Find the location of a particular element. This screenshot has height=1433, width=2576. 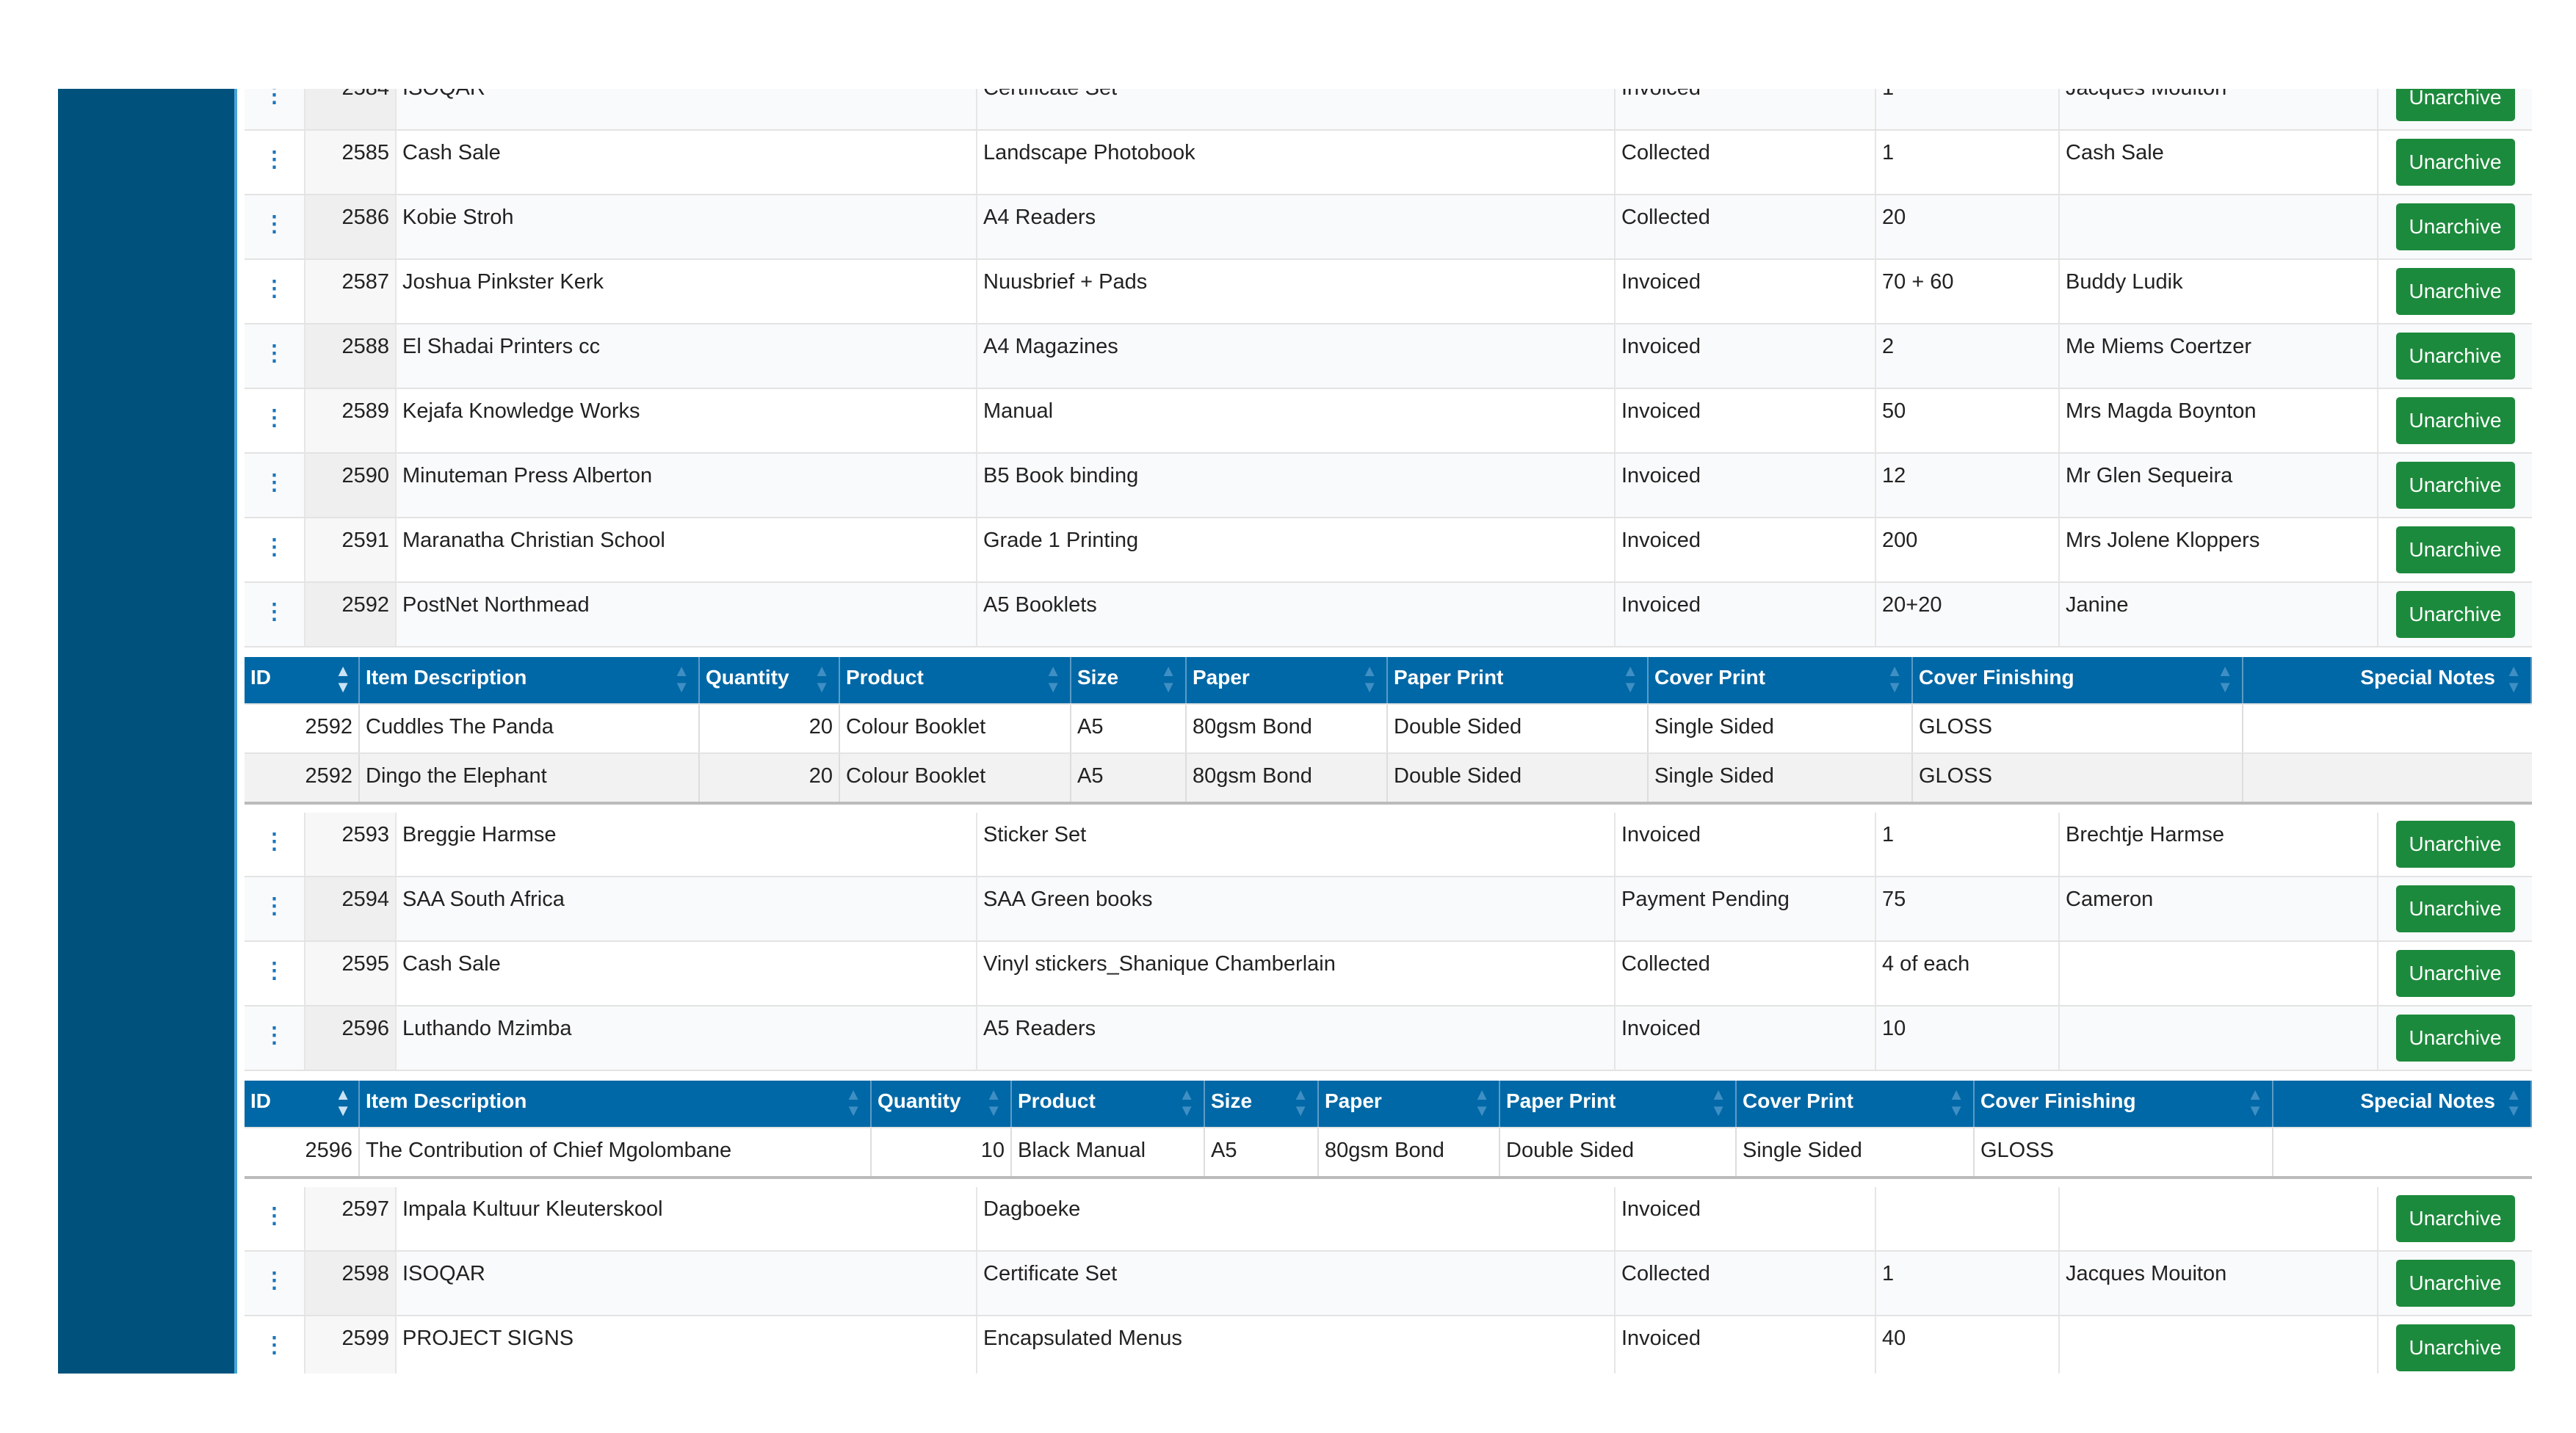

item-cover-print: Single Sided is located at coordinates (1781, 728).